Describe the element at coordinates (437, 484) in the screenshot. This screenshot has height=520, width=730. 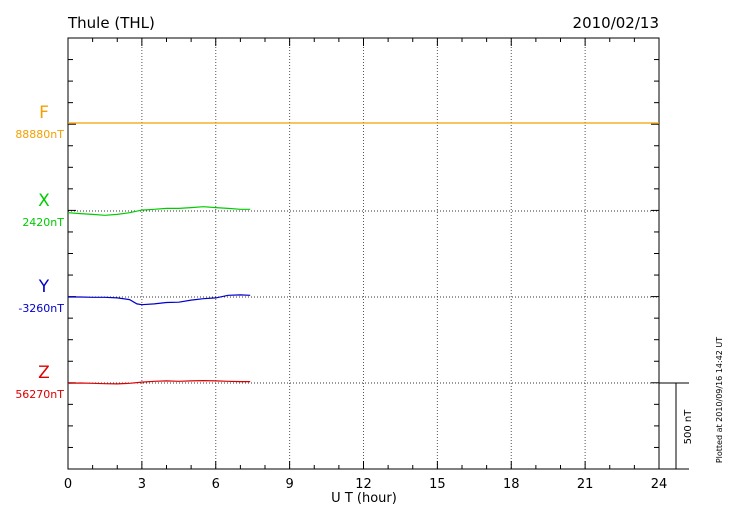
I see `x-tick-label: 15` at that location.